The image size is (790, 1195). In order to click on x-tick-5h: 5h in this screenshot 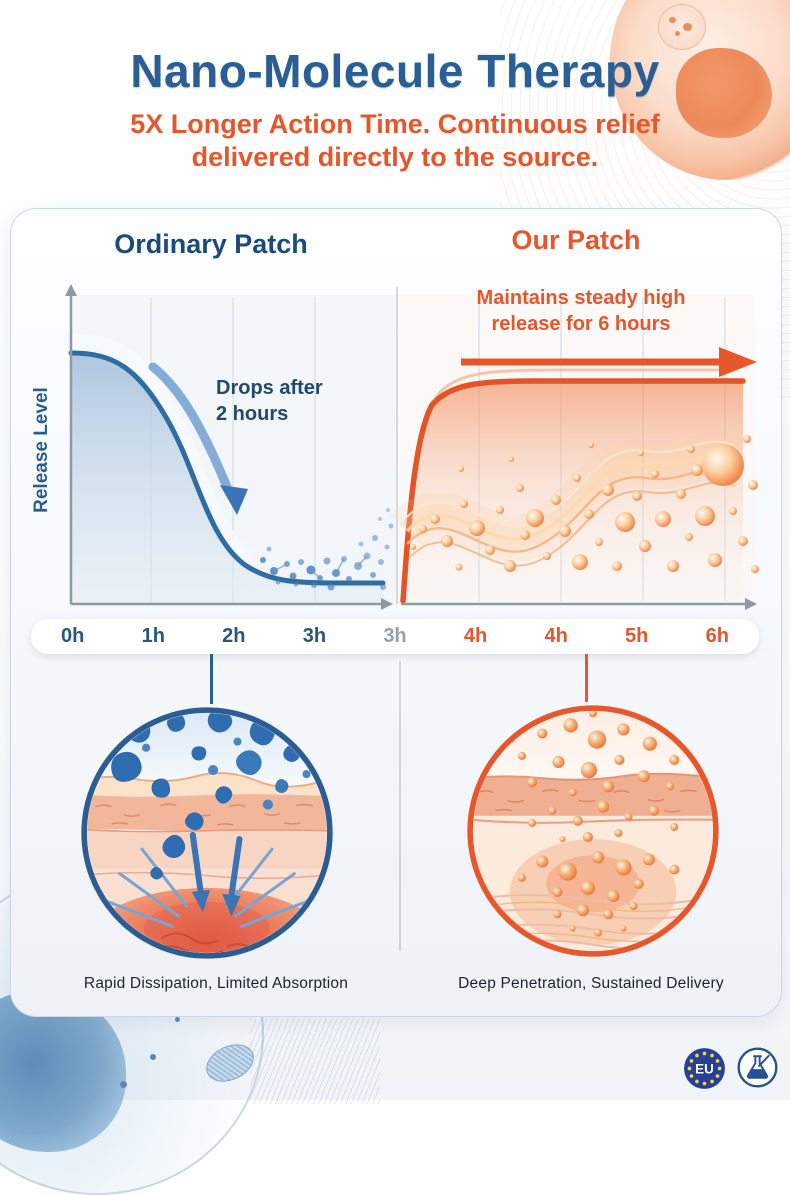, I will do `click(637, 636)`.